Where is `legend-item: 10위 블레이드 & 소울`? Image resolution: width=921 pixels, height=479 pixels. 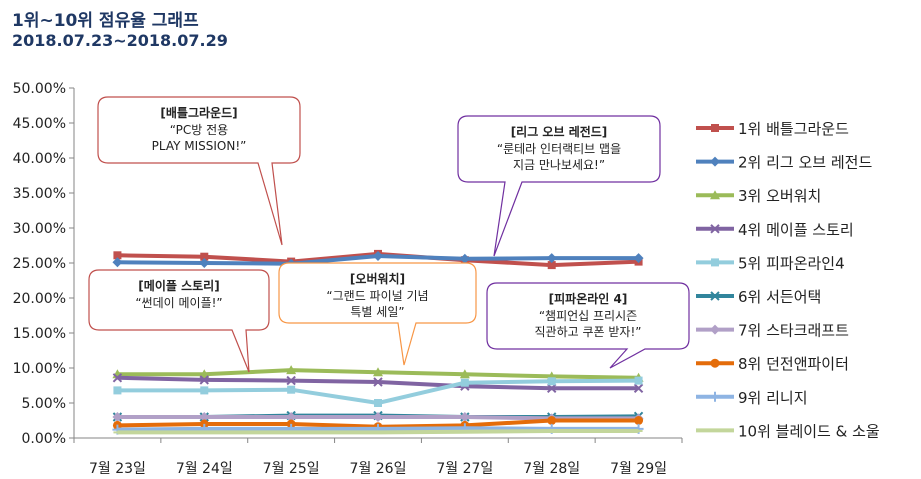
legend-item: 10위 블레이드 & 소울 is located at coordinates (788, 431).